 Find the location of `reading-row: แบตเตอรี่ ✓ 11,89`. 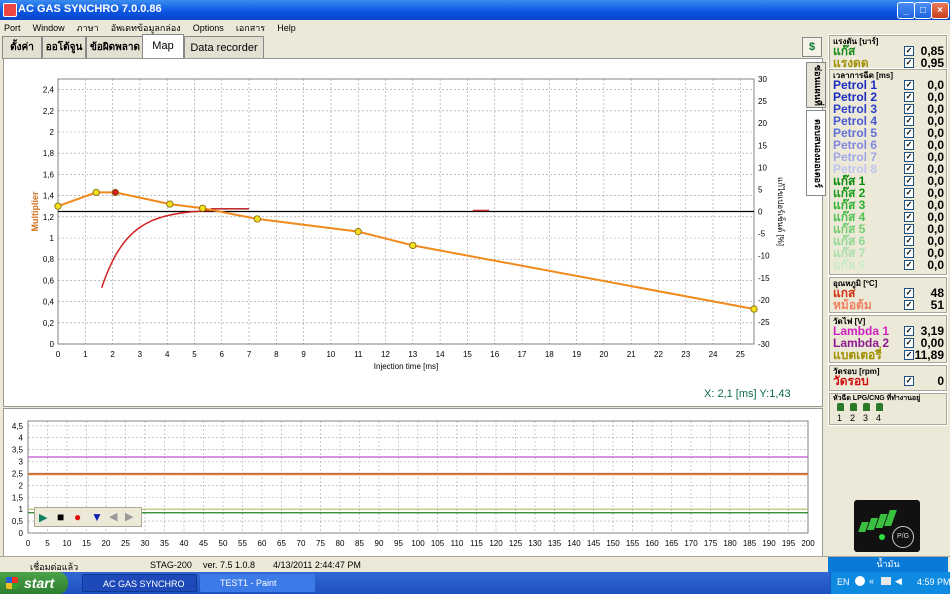

reading-row: แบตเตอรี่ ✓ 11,89 is located at coordinates (890, 355).